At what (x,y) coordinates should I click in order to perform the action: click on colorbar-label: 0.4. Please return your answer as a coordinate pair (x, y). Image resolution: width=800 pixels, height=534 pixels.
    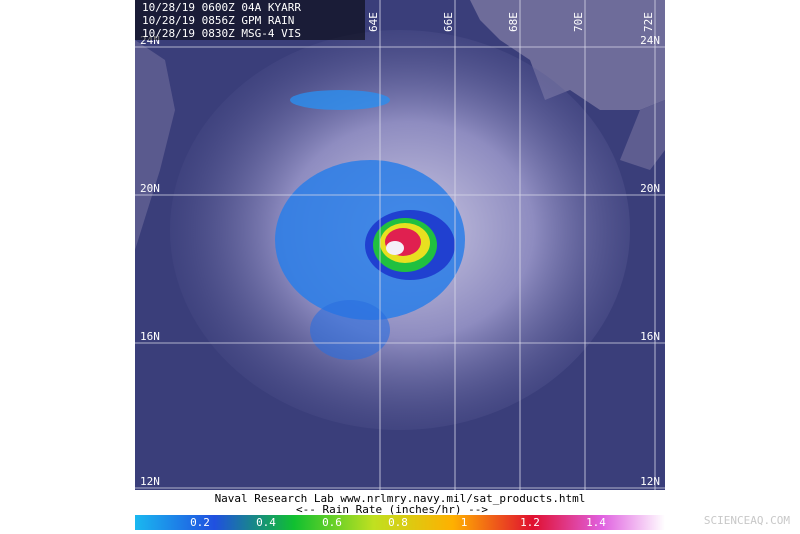
    Looking at the image, I should click on (266, 522).